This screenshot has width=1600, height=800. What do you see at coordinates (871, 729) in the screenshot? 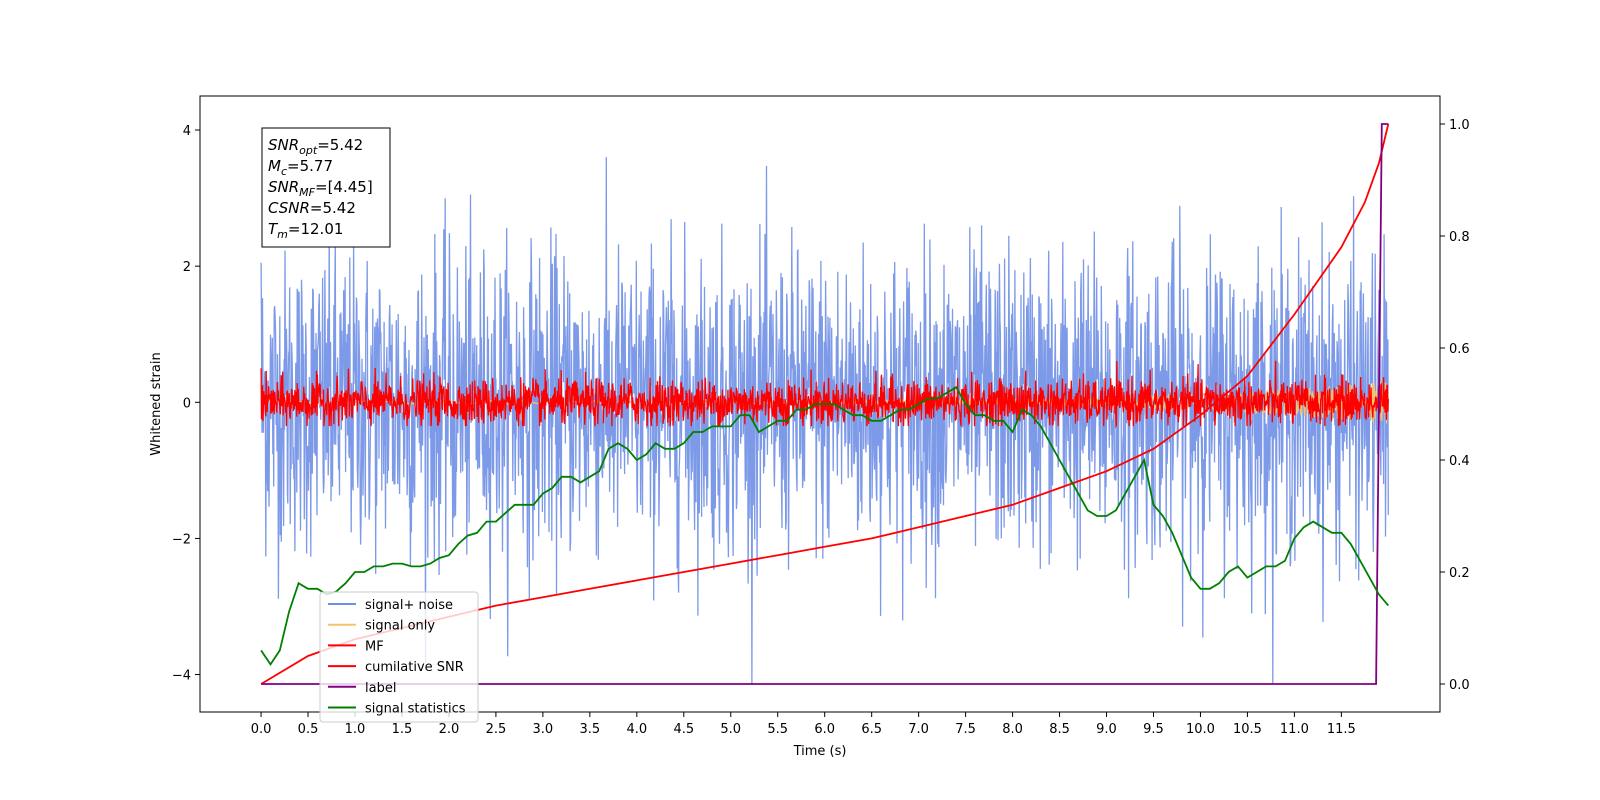
I see `x-tick-label: 6.5` at bounding box center [871, 729].